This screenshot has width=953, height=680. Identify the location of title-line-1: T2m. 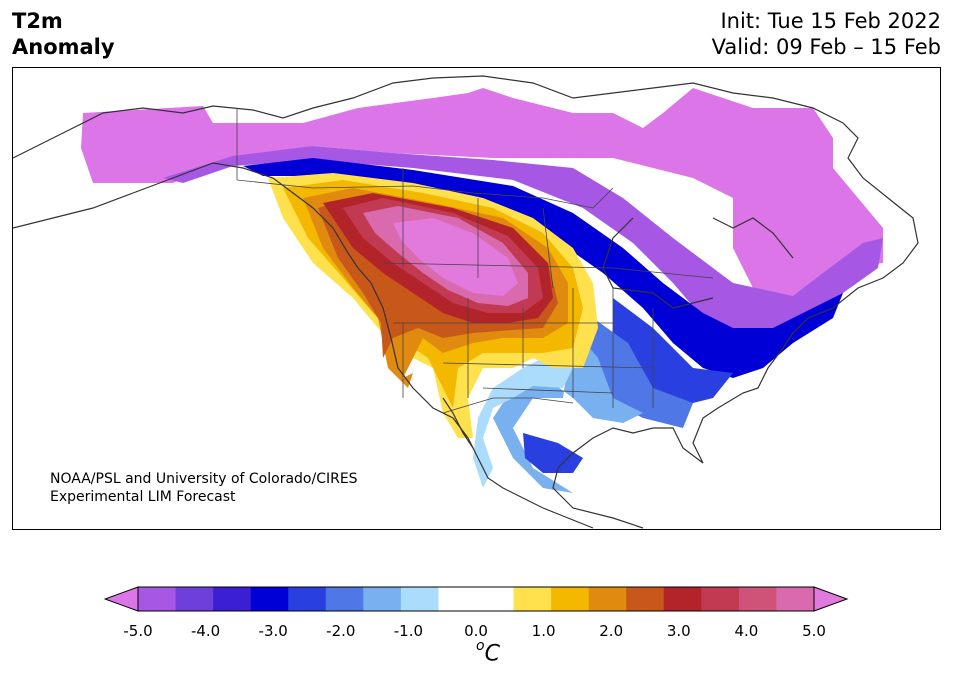
(37, 21).